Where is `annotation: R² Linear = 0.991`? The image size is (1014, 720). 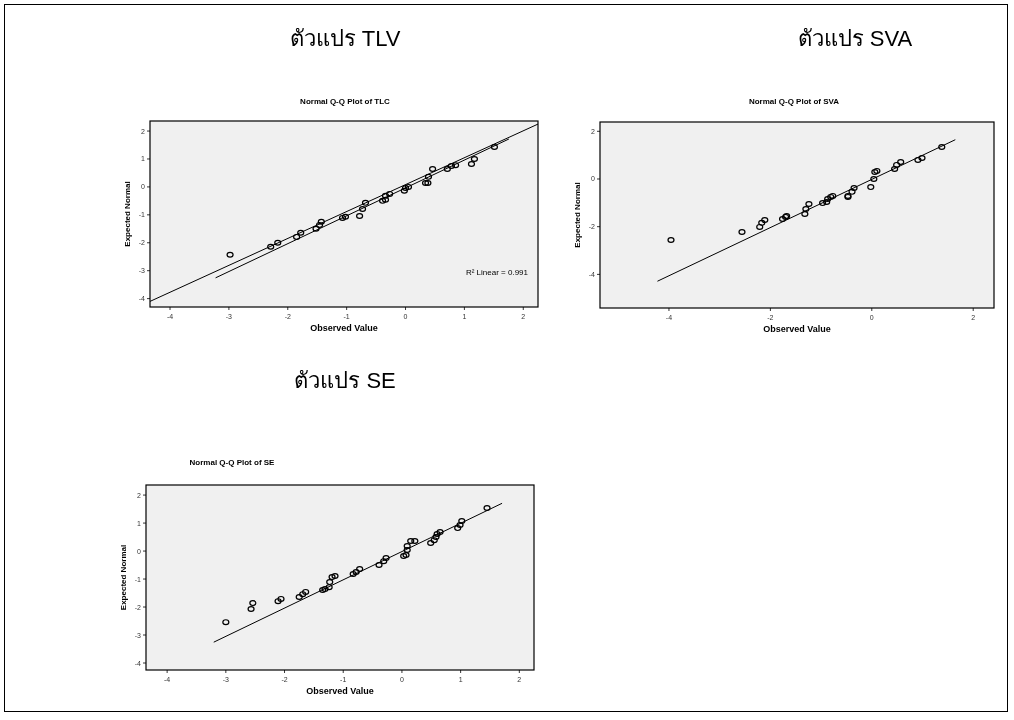
annotation: R² Linear = 0.991 is located at coordinates (497, 272).